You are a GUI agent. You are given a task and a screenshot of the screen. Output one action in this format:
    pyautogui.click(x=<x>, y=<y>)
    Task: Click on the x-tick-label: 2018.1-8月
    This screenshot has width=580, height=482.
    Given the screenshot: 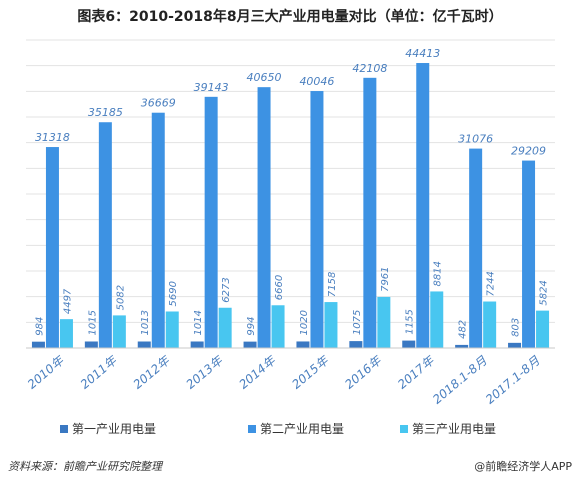 What is the action you would take?
    pyautogui.click(x=460, y=380)
    